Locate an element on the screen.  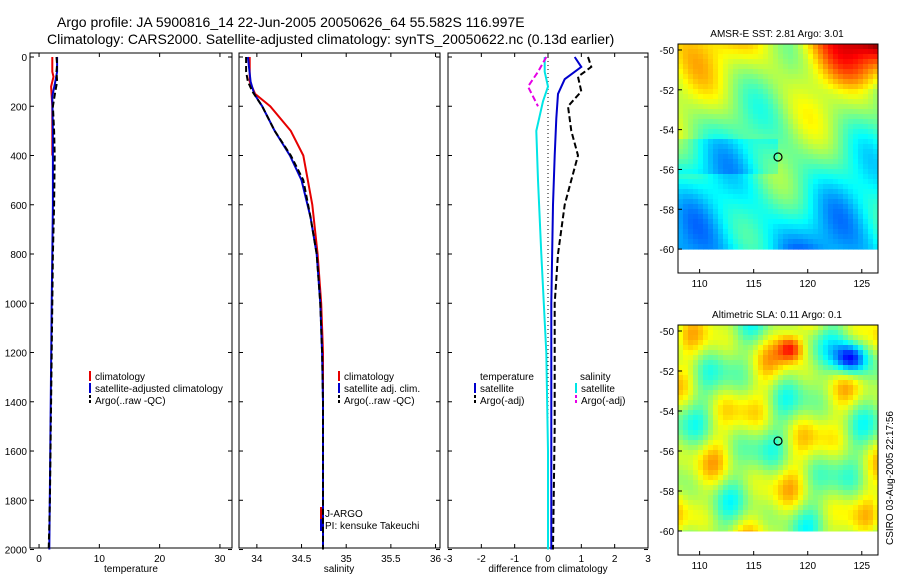
legend-label: satellite-adjusted climatology is located at coordinates (159, 389).